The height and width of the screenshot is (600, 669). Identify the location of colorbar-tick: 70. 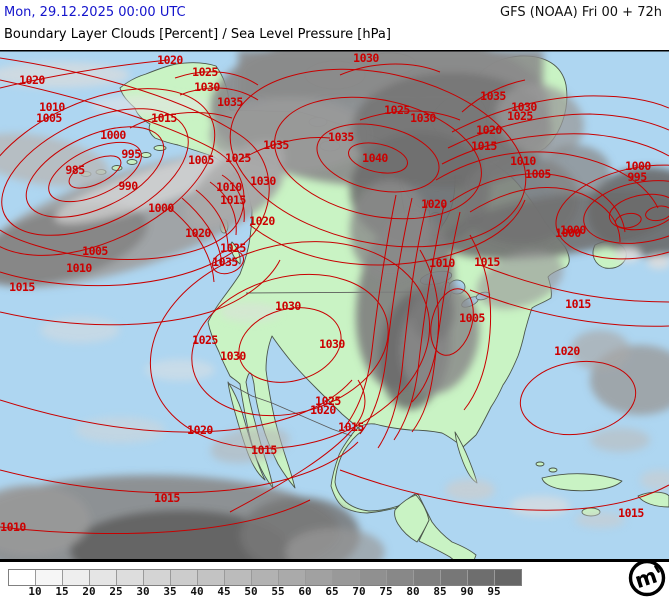
(359, 591).